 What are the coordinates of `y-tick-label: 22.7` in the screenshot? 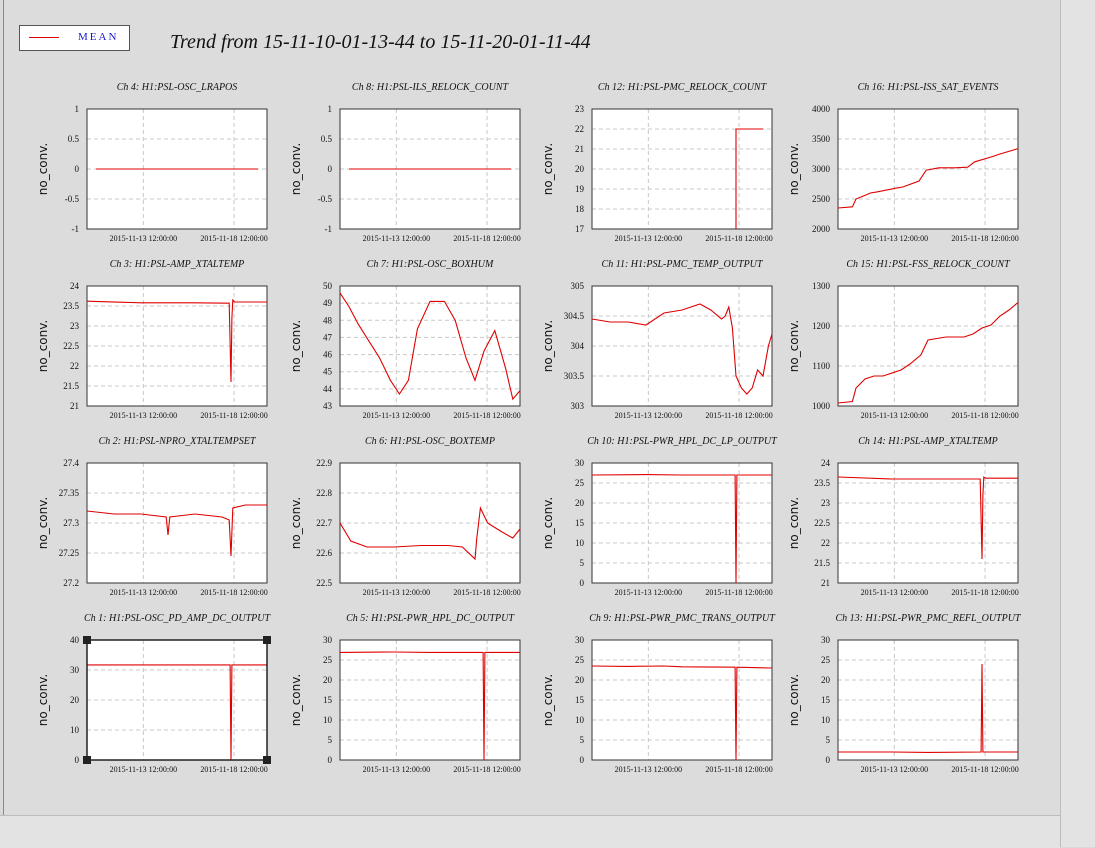 It's located at (324, 523).